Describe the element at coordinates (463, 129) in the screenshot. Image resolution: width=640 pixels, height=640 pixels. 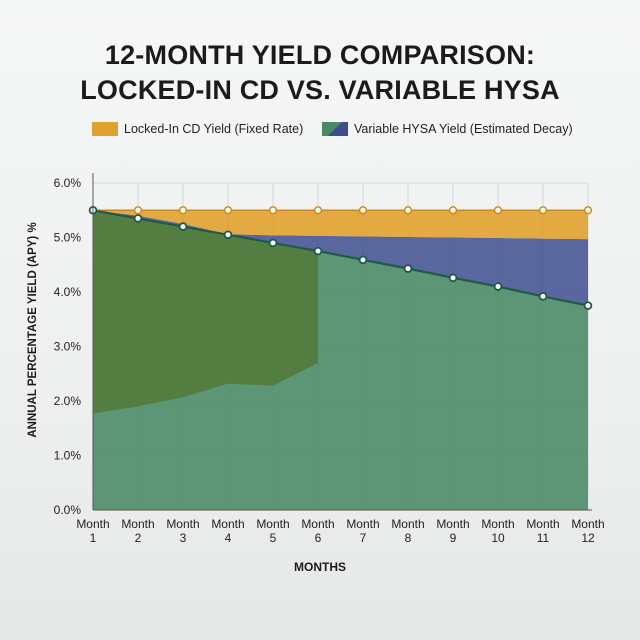
I see `legend-label-hysa: Variable HYSA Yield (Estimated Decay)` at that location.